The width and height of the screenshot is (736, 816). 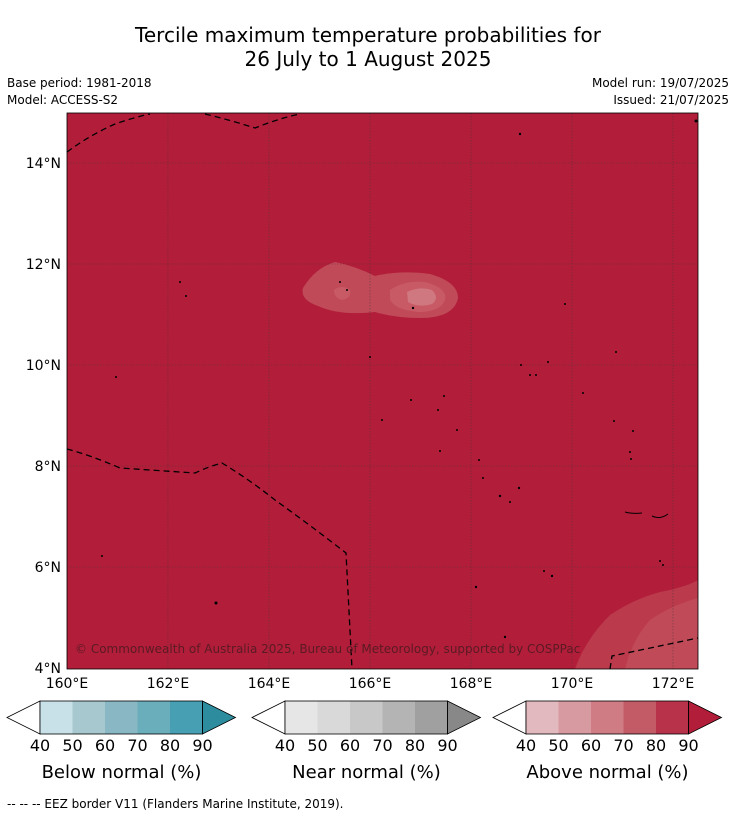 What do you see at coordinates (646, 515) in the screenshot?
I see `atolls` at bounding box center [646, 515].